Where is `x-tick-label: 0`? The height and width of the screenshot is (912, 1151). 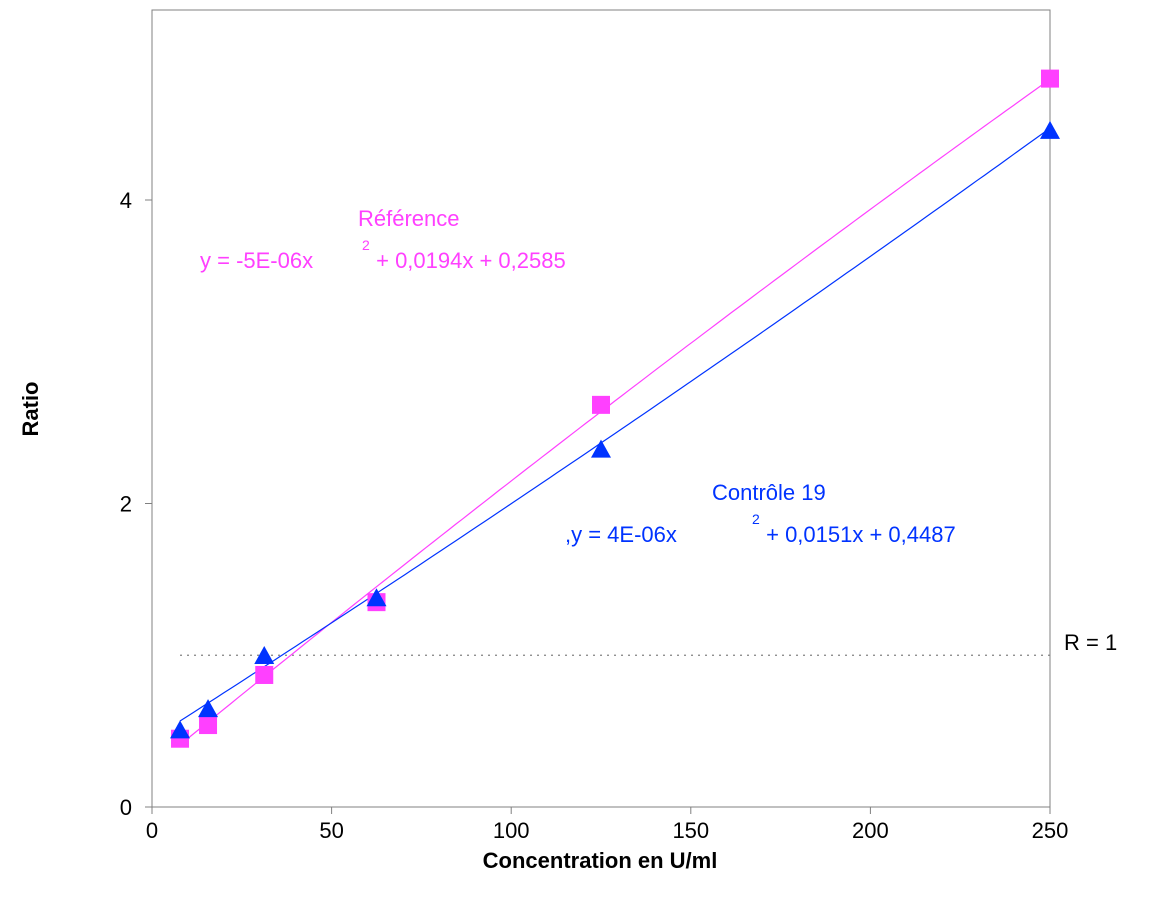
x-tick-label: 0 is located at coordinates (152, 830).